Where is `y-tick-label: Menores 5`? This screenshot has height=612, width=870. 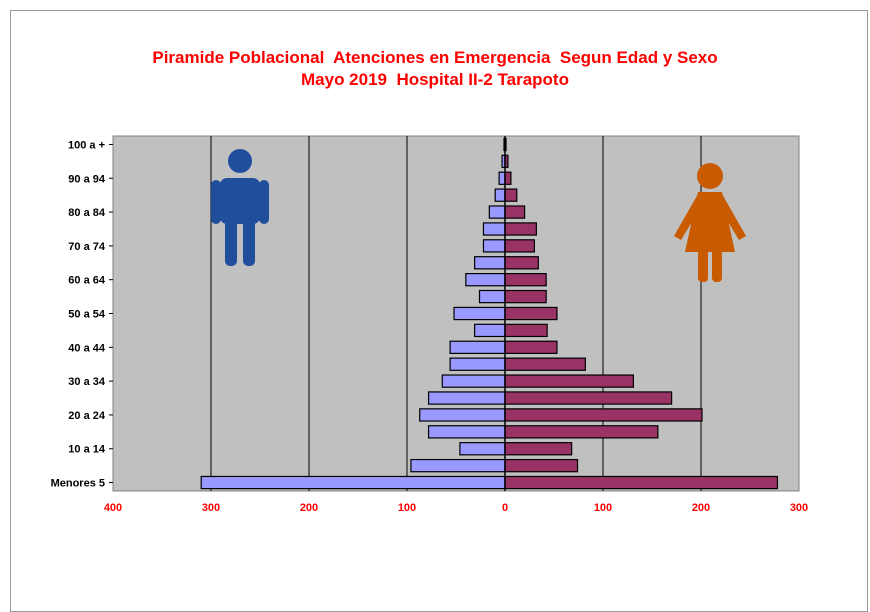
y-tick-label: Menores 5 is located at coordinates (78, 484).